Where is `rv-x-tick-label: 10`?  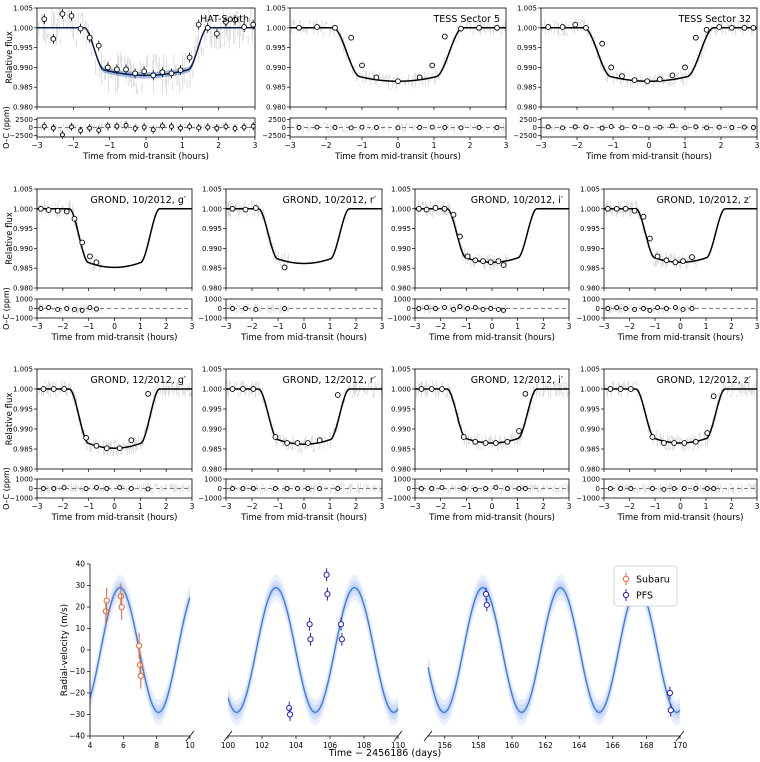 rv-x-tick-label: 10 is located at coordinates (190, 745).